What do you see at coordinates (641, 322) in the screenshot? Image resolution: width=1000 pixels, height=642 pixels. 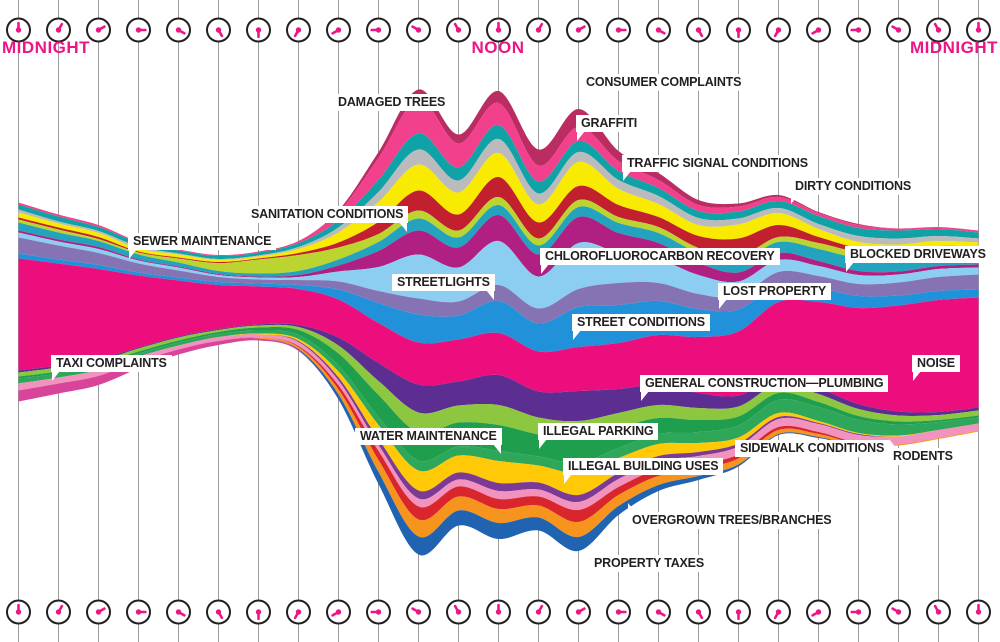 I see `stream-label-text: STREET CONDITIONS` at bounding box center [641, 322].